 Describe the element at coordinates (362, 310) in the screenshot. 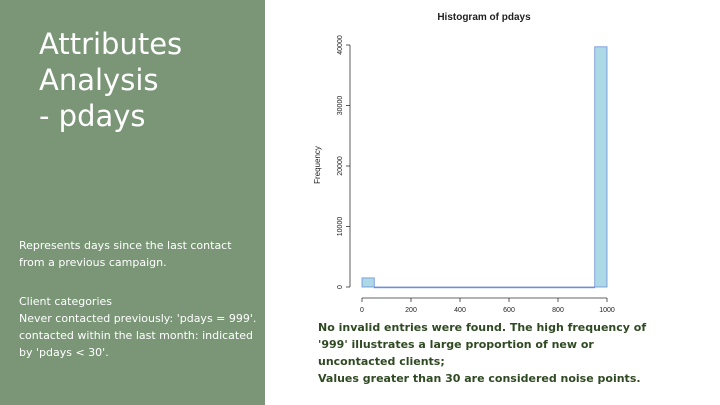

I see `x-tick-label: 0` at that location.